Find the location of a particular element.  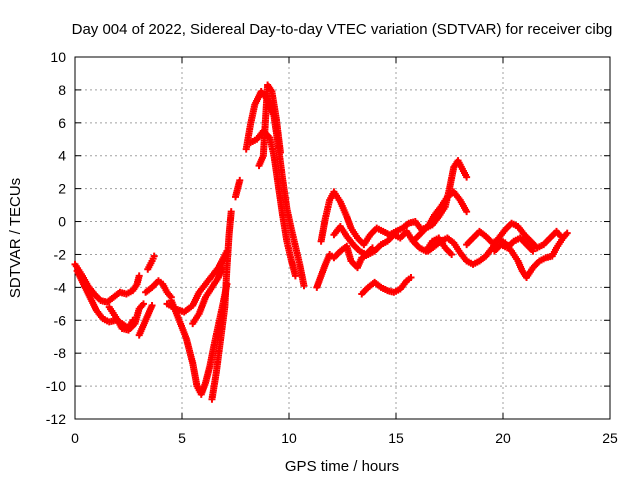

series-sat-E is located at coordinates (158, 289).